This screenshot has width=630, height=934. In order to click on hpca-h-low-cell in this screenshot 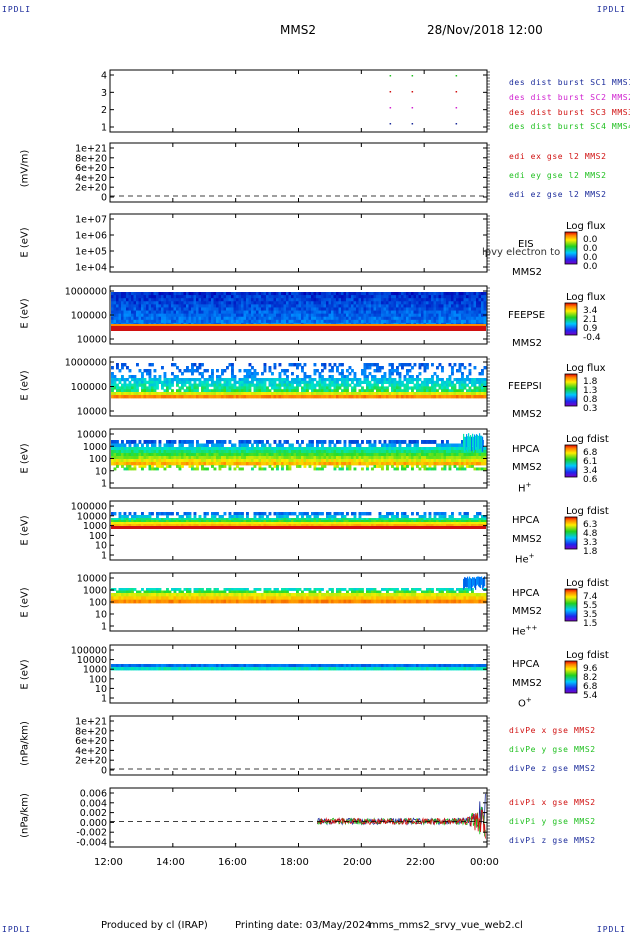, I will do `click(272, 469)`.